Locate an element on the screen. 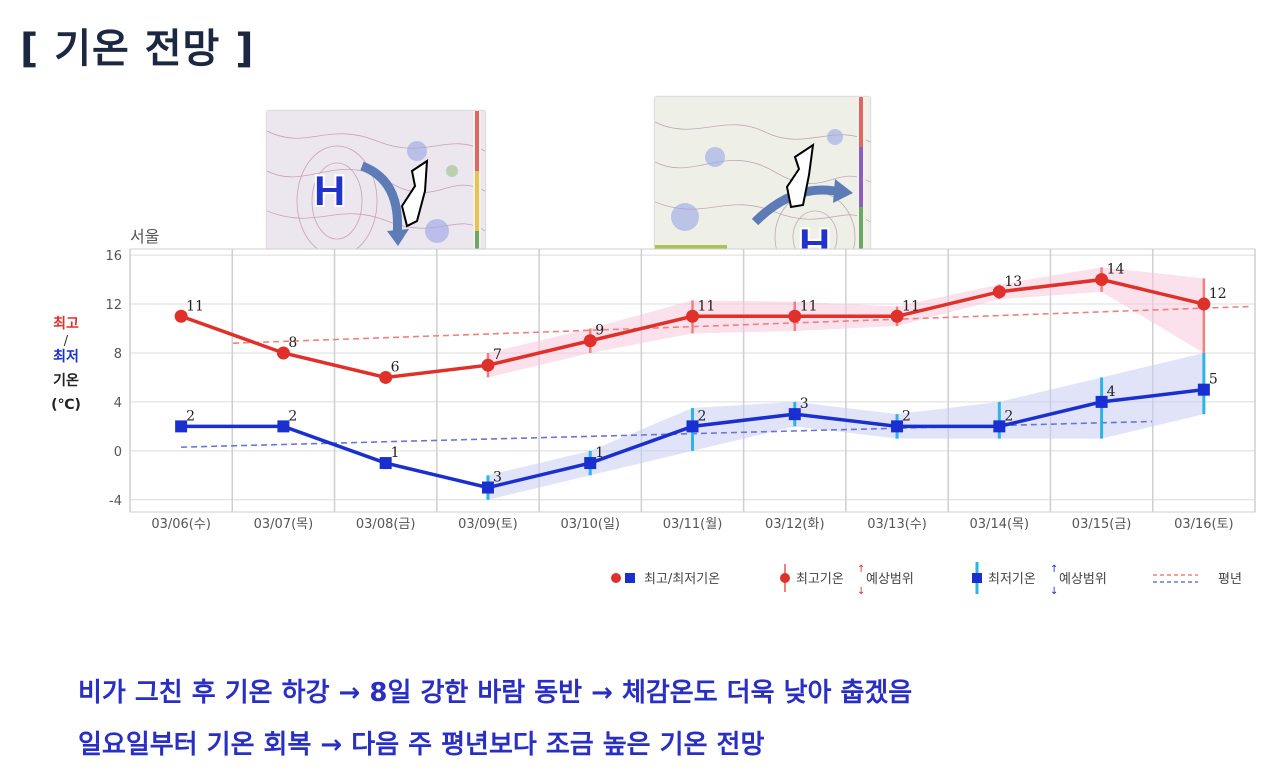  legend-high-arrow-up-icon: ↑ is located at coordinates (861, 569).